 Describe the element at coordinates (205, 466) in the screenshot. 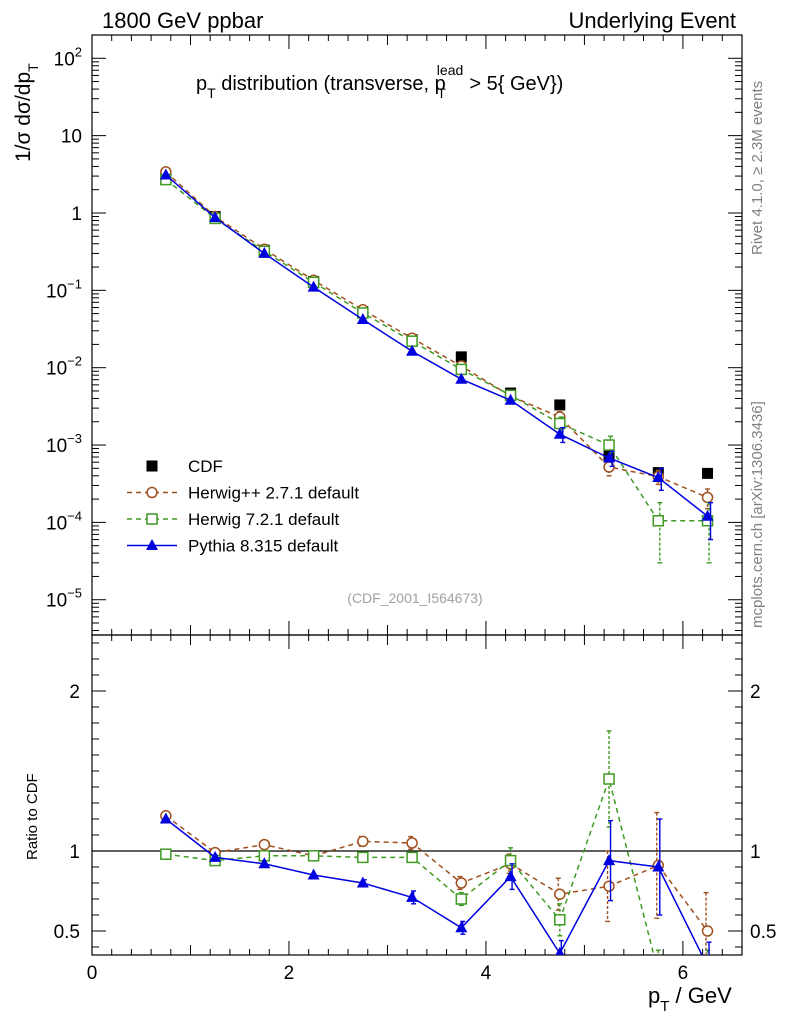

I see `legend-label: CDF` at that location.